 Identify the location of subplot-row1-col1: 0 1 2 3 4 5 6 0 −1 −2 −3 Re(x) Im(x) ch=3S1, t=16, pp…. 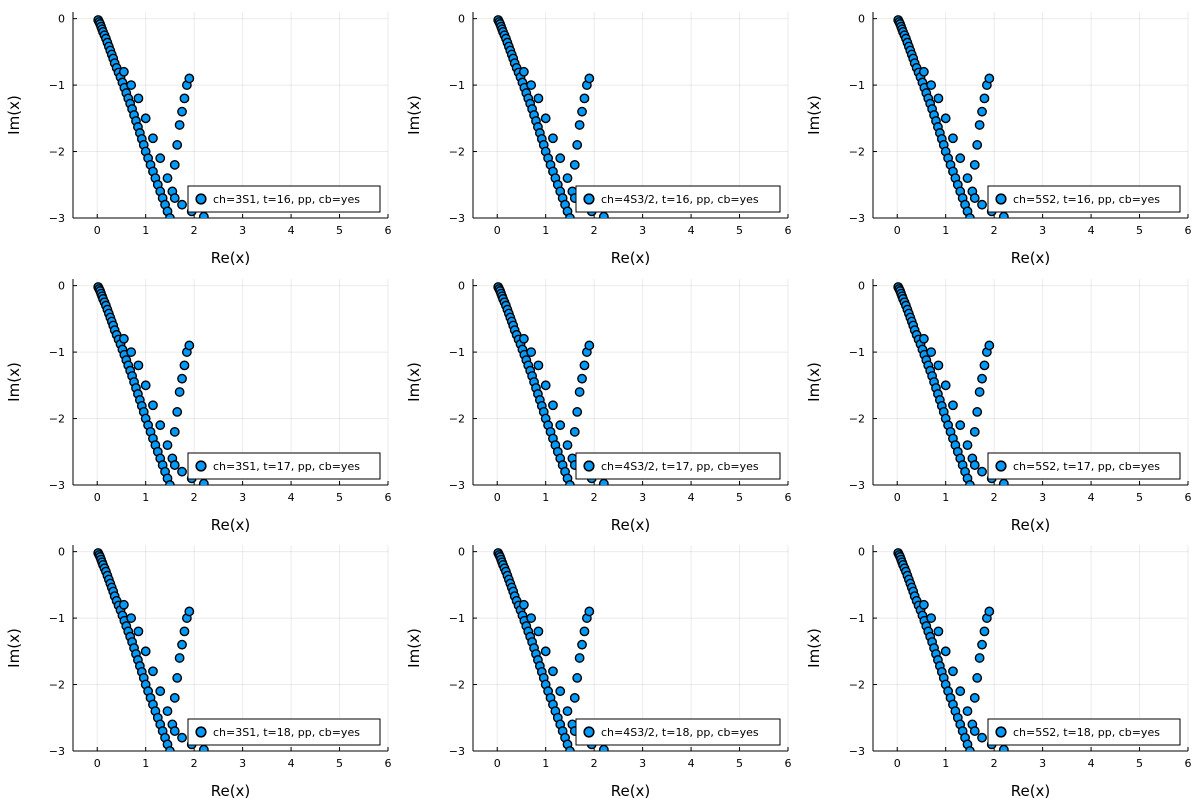
(198, 139).